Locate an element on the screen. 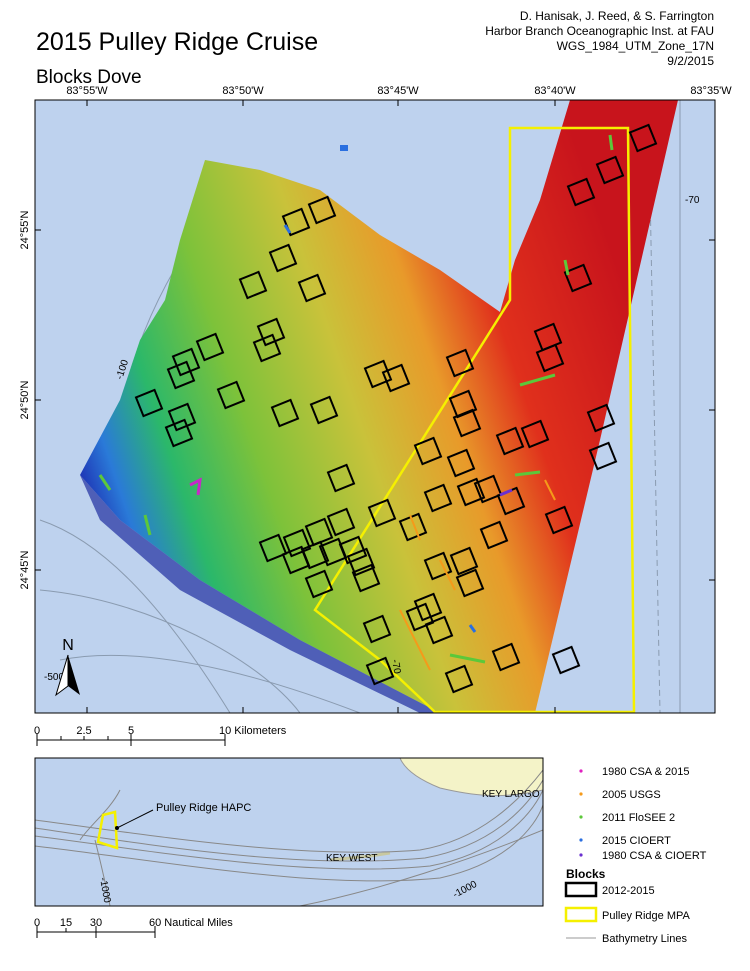 This screenshot has width=750, height=971. legend-heading: Blocks is located at coordinates (586, 874).